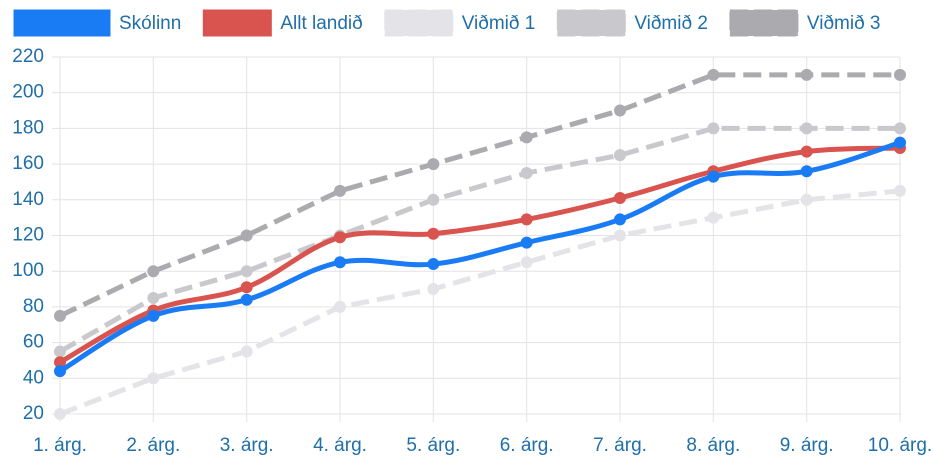 The width and height of the screenshot is (933, 459). I want to click on x-tick-label: 10. árg., so click(900, 445).